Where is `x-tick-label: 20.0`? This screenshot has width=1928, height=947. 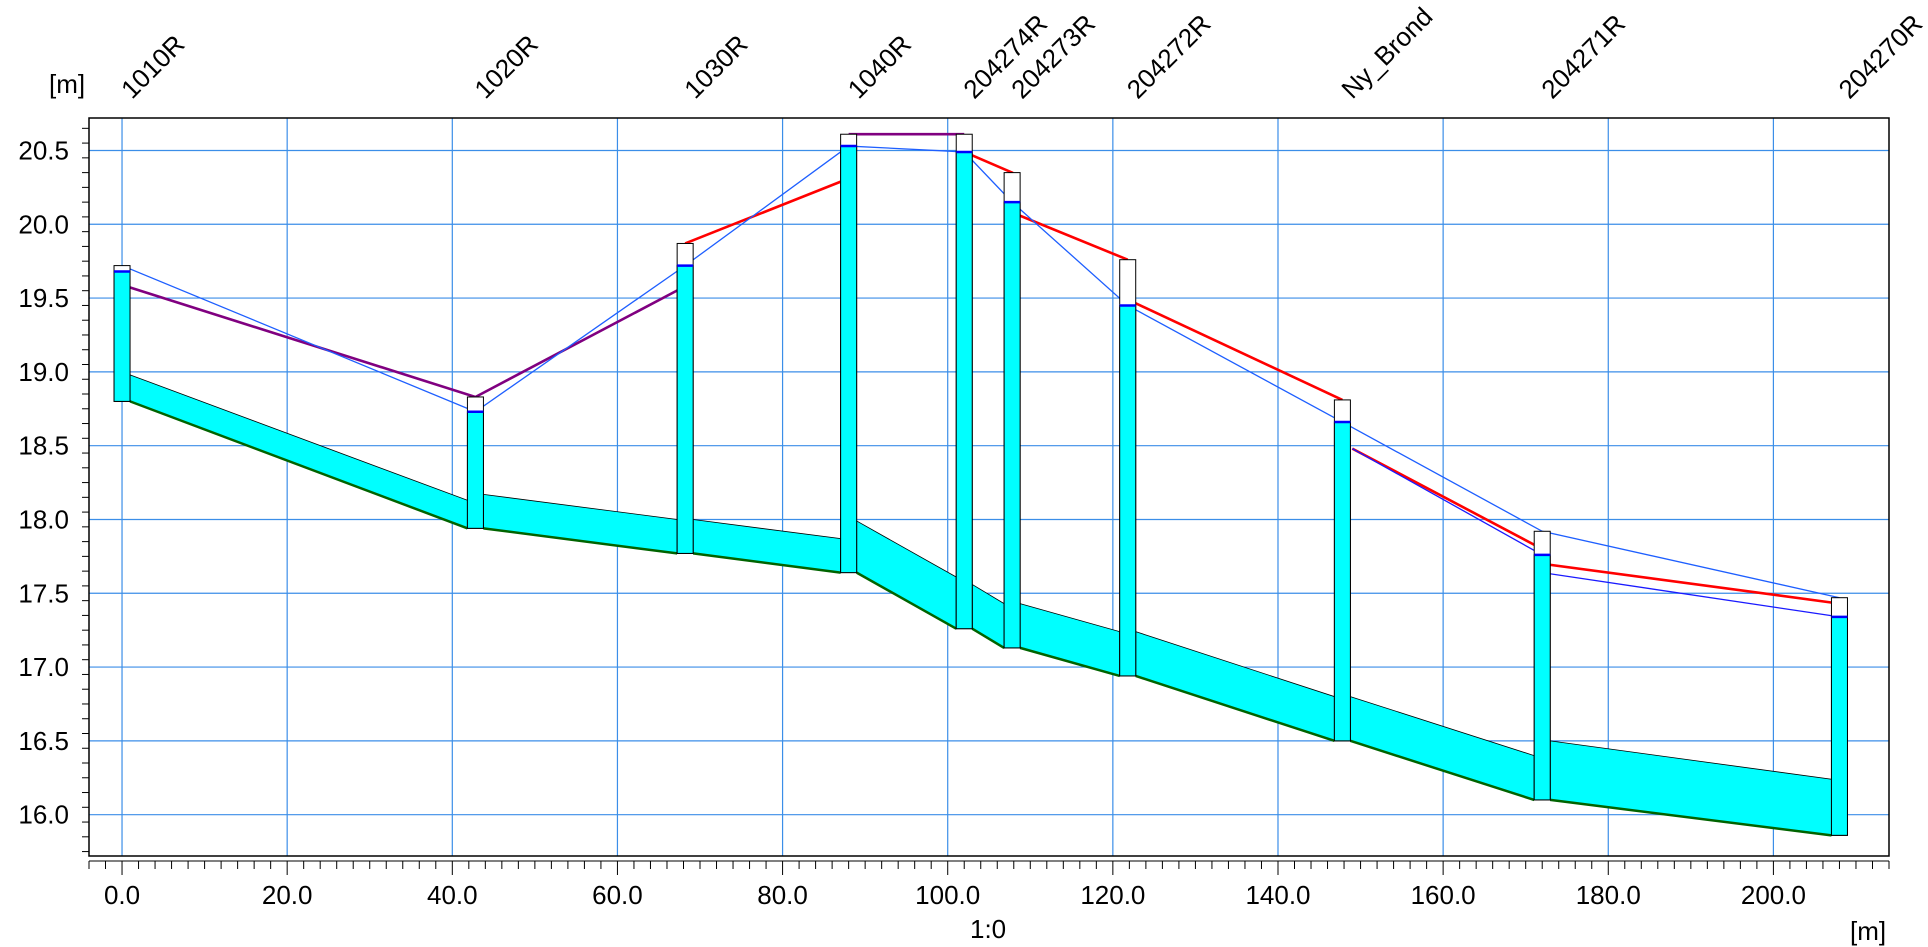 x-tick-label: 20.0 is located at coordinates (287, 895).